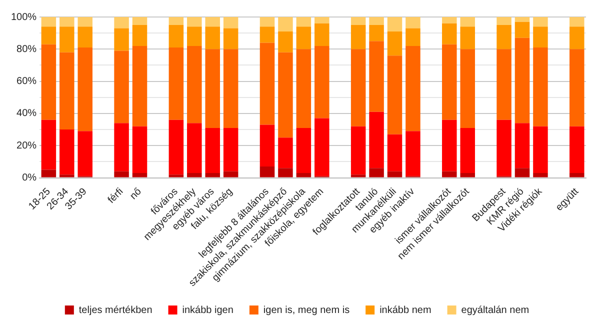 The width and height of the screenshot is (600, 333). What do you see at coordinates (115, 310) in the screenshot?
I see `legend-label: teljes mértékben` at bounding box center [115, 310].